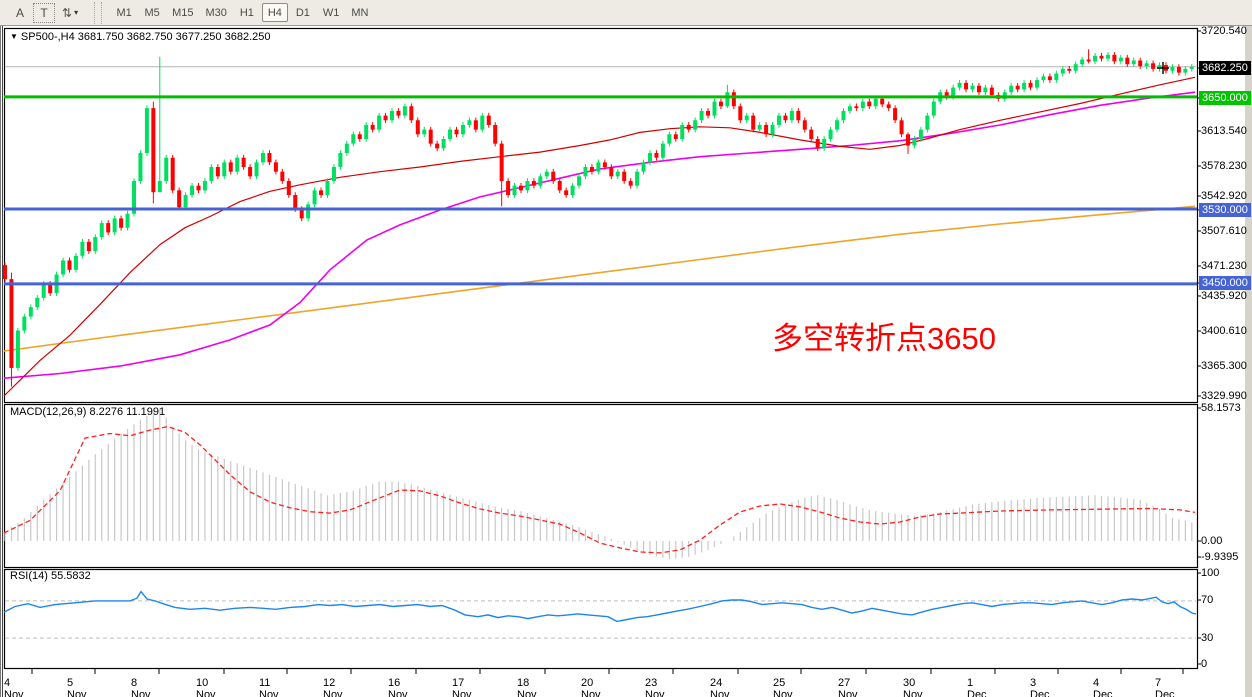 Image resolution: width=1252 pixels, height=697 pixels. Describe the element at coordinates (14, 36) in the screenshot. I see `dropdown-arrow-icon: ▼` at that location.